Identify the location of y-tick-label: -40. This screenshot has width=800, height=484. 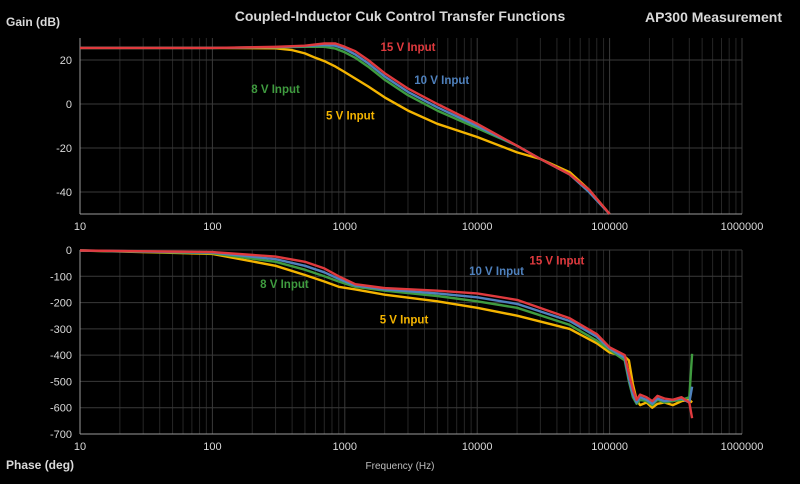
(64, 193).